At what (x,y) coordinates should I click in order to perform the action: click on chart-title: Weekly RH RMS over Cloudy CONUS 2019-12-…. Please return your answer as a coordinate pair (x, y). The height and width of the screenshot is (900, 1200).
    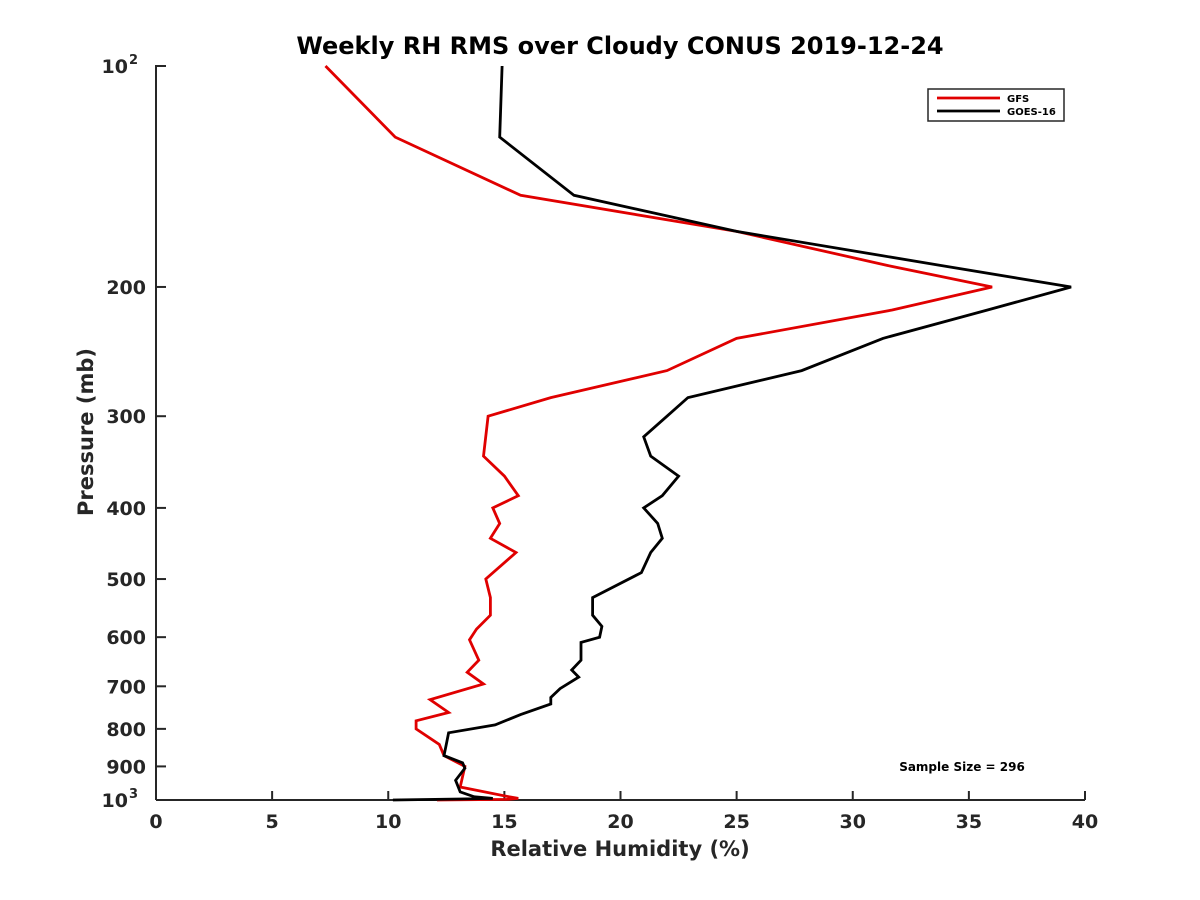
    Looking at the image, I should click on (619, 46).